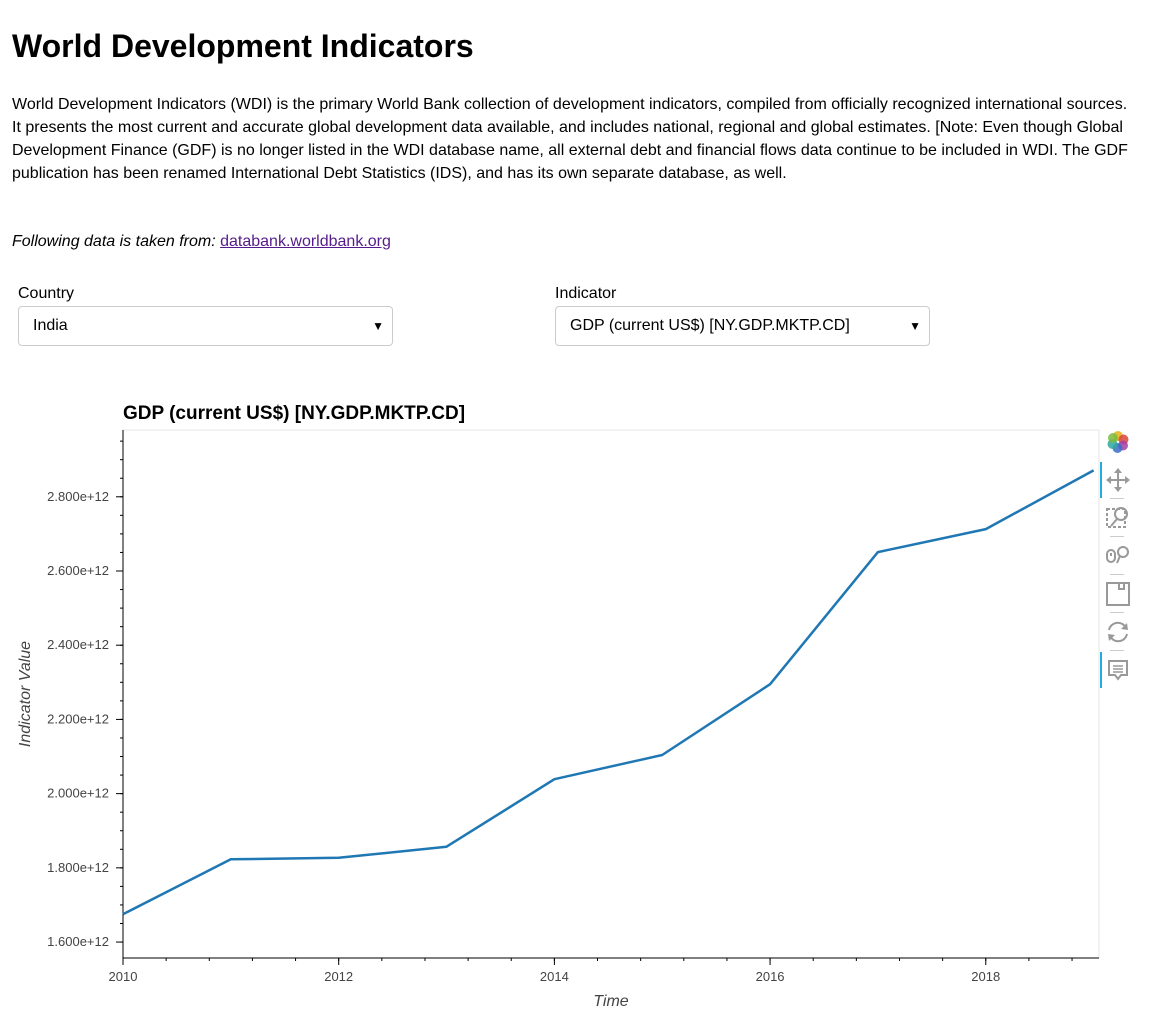  I want to click on indicator-label: Indicator, so click(586, 293).